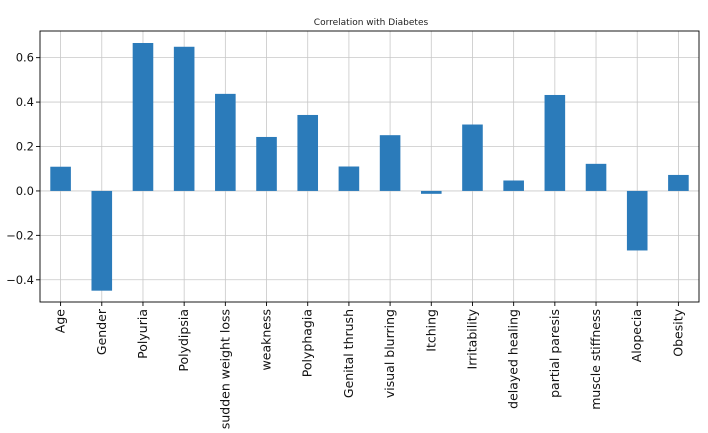  I want to click on y-tick-label: −0.4, so click(20, 280).